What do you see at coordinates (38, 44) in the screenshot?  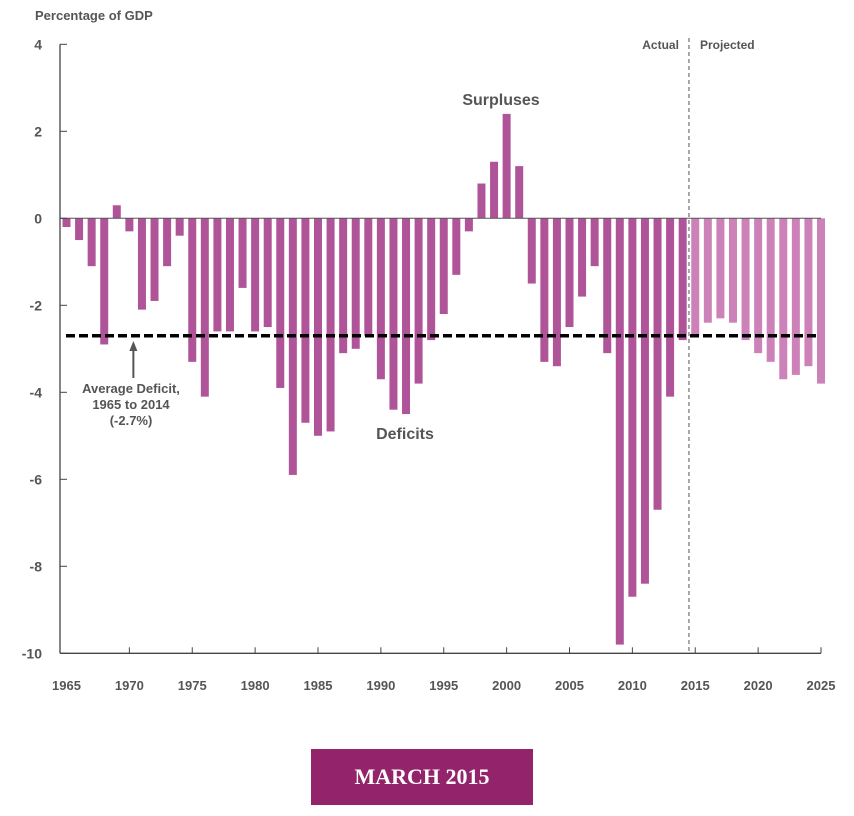 I see `y-tick-label: 4` at bounding box center [38, 44].